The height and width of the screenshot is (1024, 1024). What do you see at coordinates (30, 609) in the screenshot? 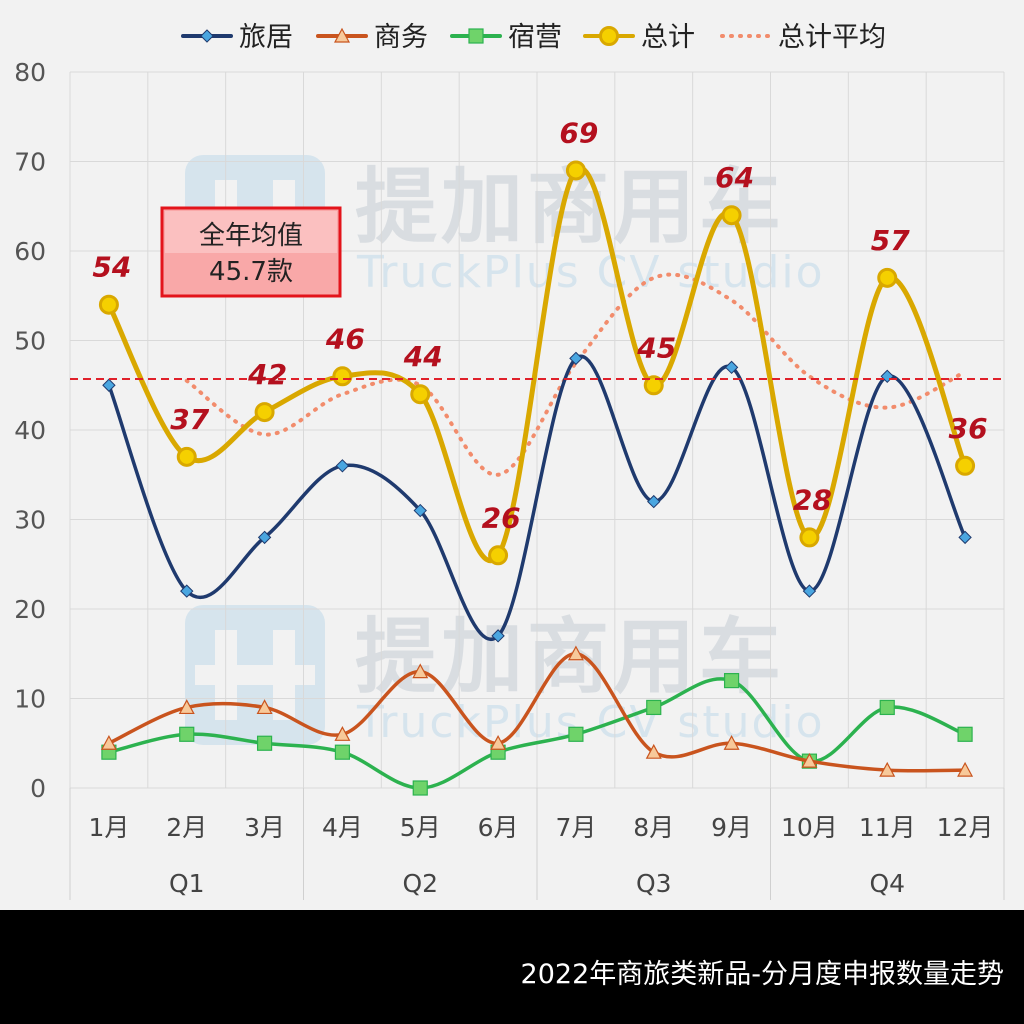
I see `y-tick-label: 20` at bounding box center [30, 609].